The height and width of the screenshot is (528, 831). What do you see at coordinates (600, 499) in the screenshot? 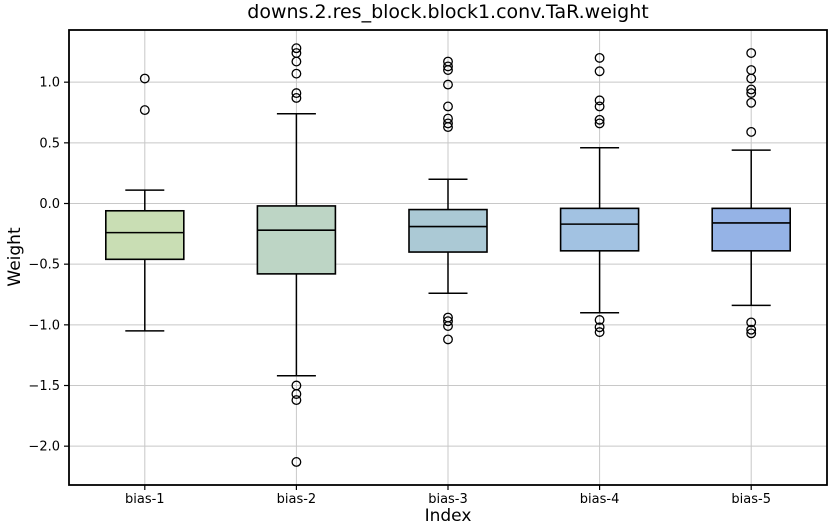
I see `x-tick-label: bias-4` at bounding box center [600, 499].